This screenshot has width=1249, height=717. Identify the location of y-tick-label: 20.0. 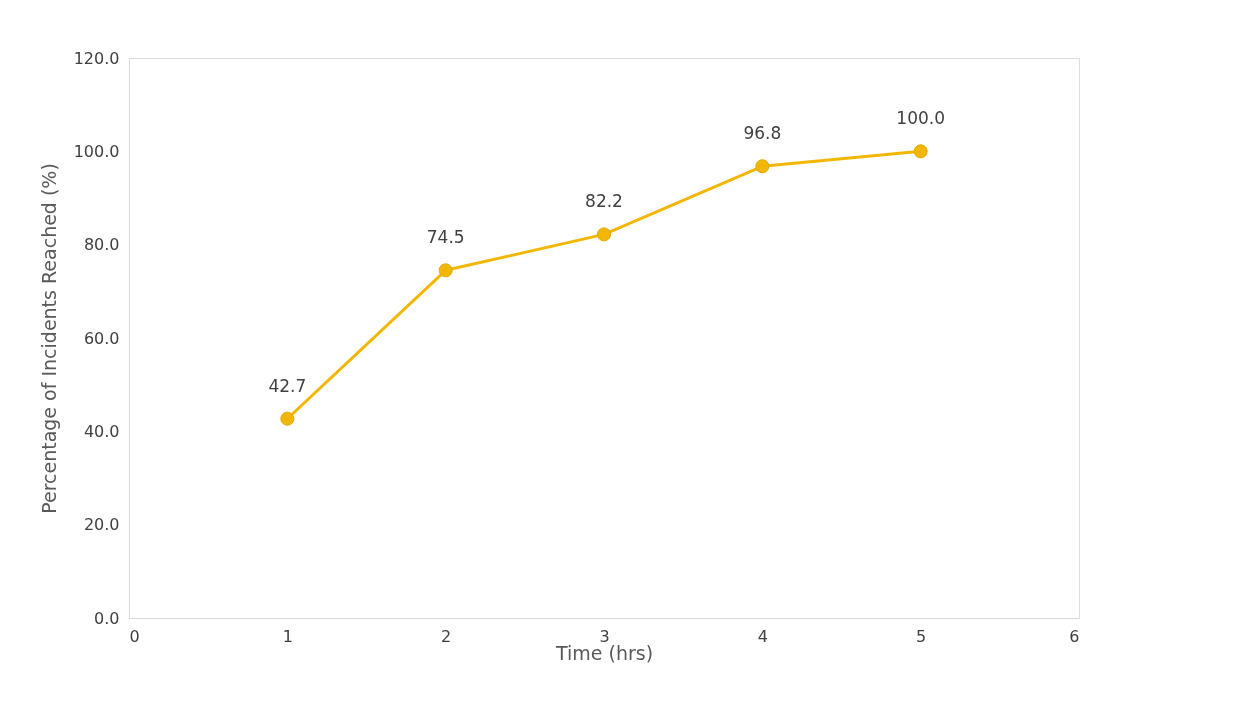
(101, 525).